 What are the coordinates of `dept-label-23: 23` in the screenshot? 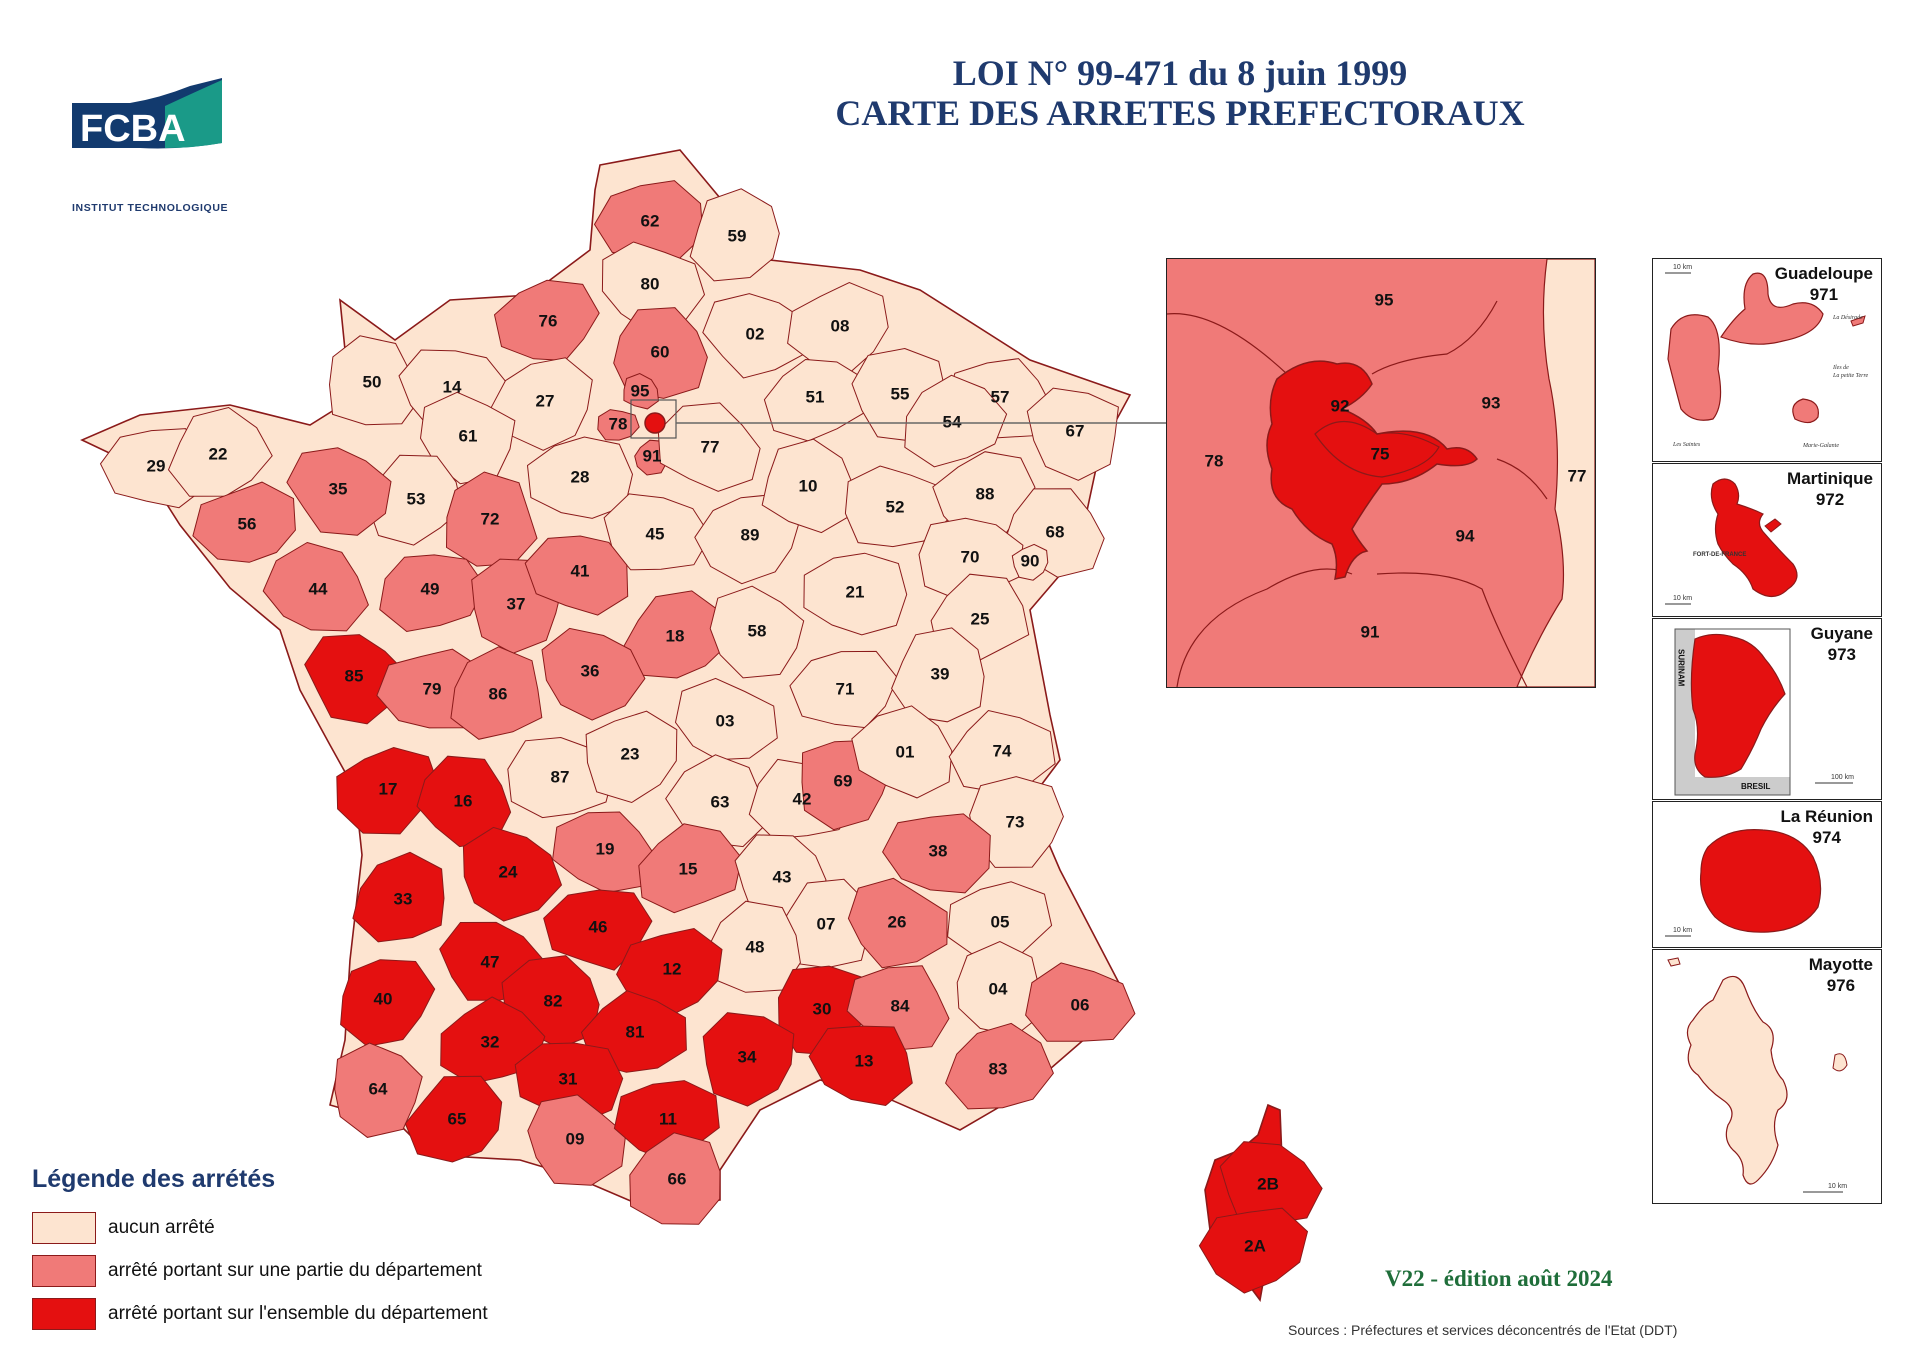 It's located at (630, 753).